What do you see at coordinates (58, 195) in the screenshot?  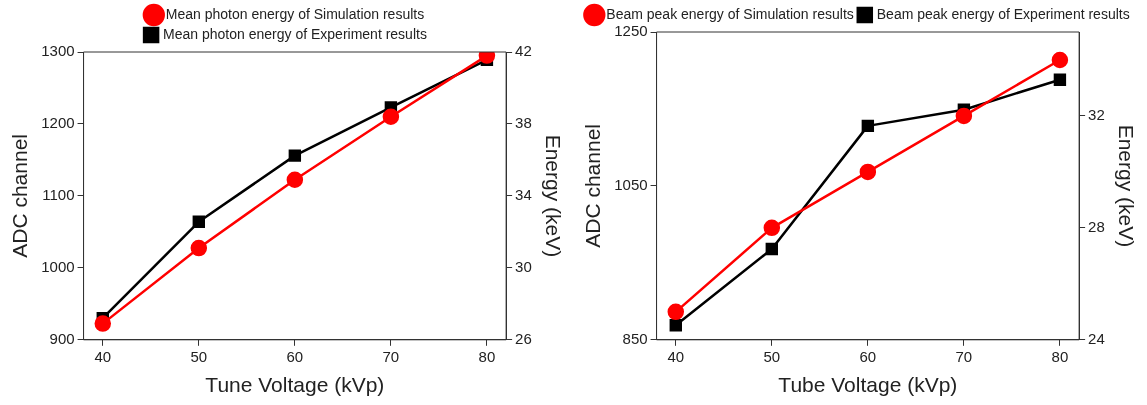 I see `y-tick-label: 1100` at bounding box center [58, 195].